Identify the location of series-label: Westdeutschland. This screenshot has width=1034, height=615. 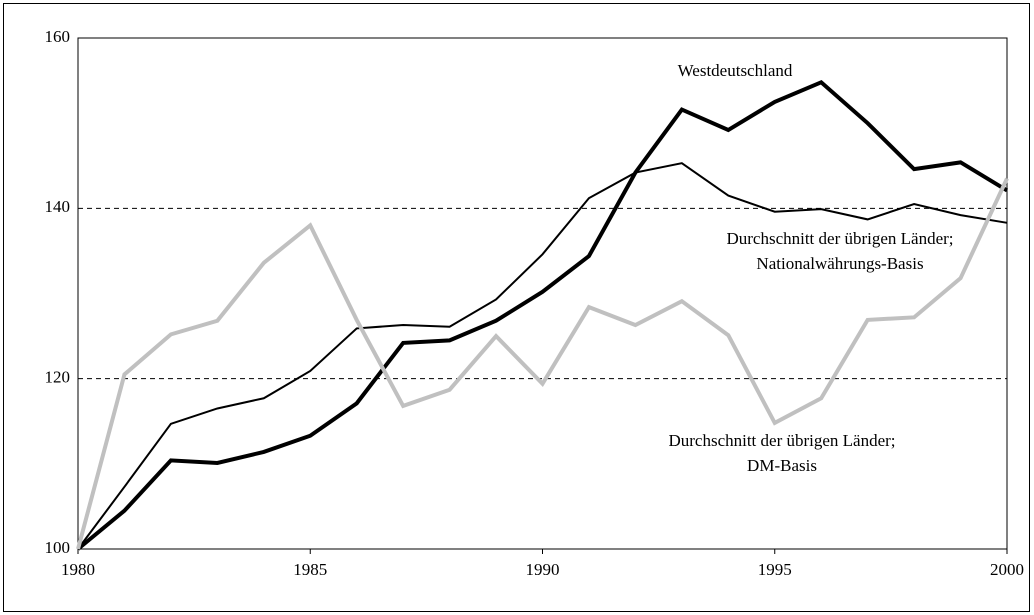
(735, 70).